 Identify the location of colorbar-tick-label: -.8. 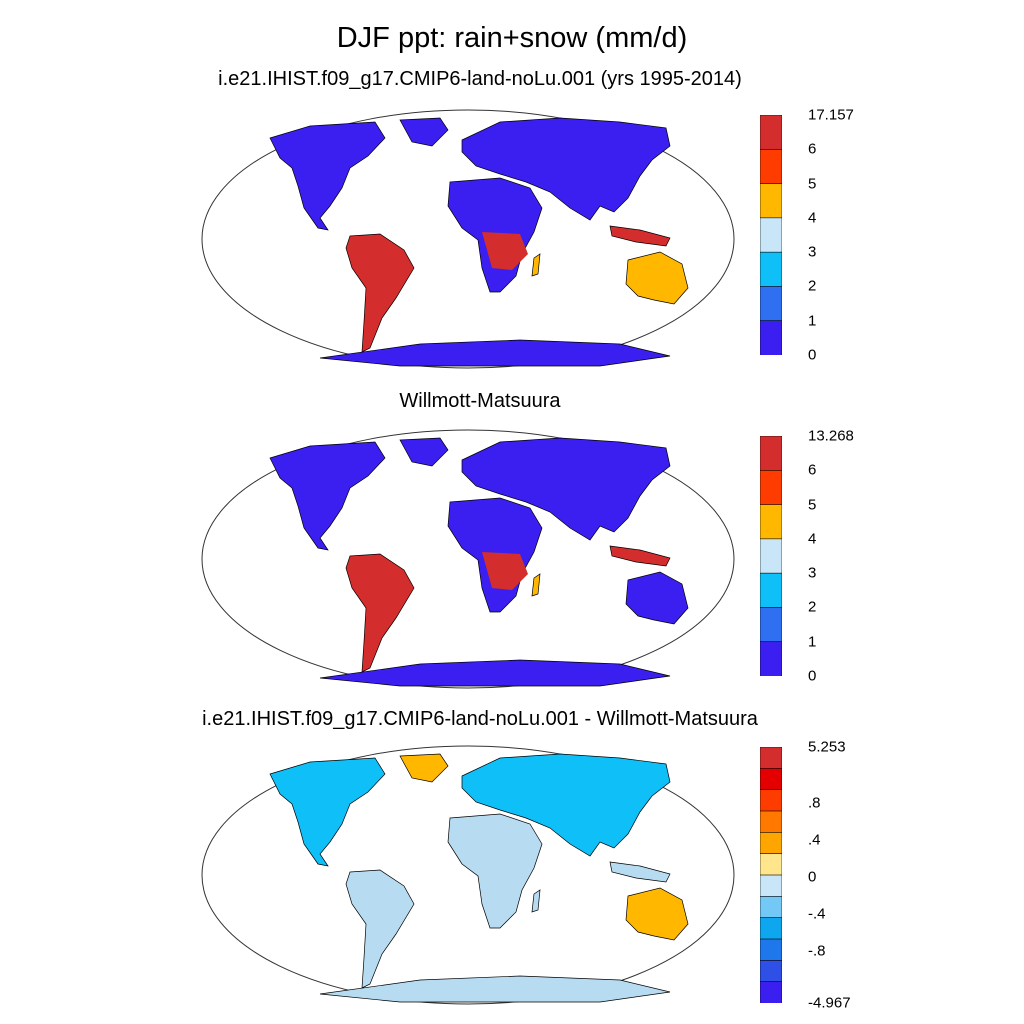
(817, 951).